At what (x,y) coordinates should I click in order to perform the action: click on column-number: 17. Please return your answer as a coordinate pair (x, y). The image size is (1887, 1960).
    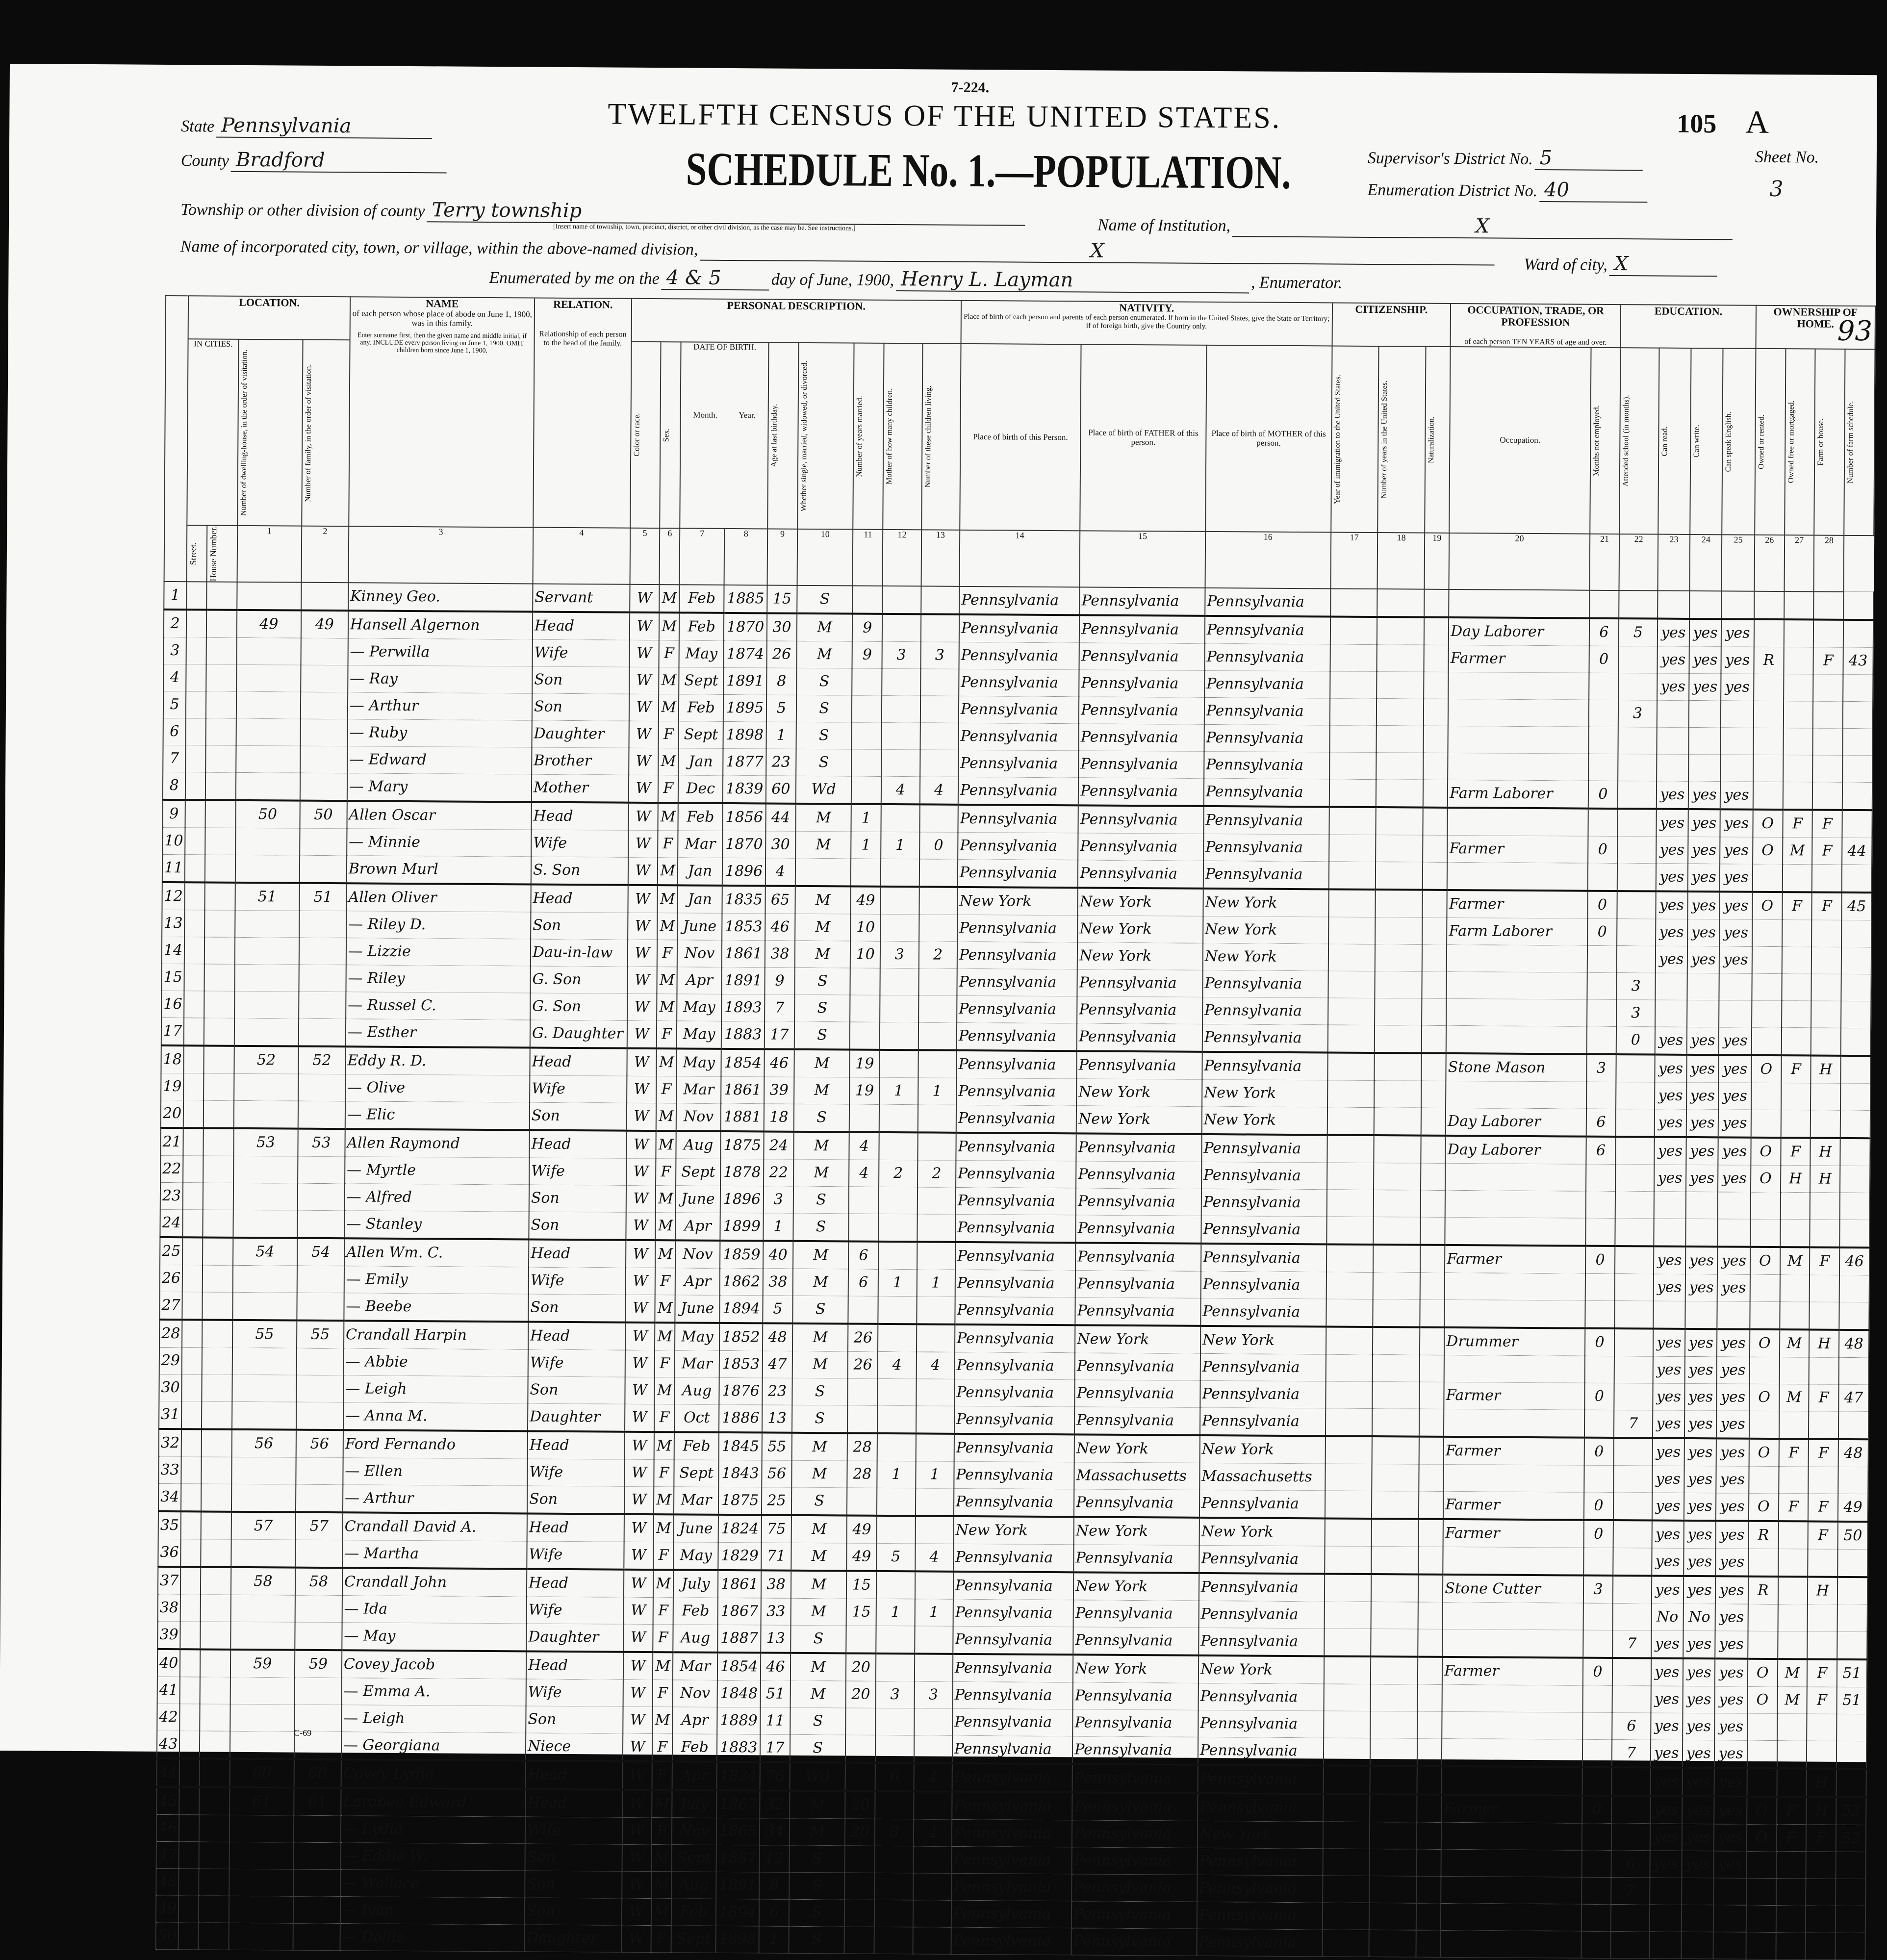
    Looking at the image, I should click on (1354, 560).